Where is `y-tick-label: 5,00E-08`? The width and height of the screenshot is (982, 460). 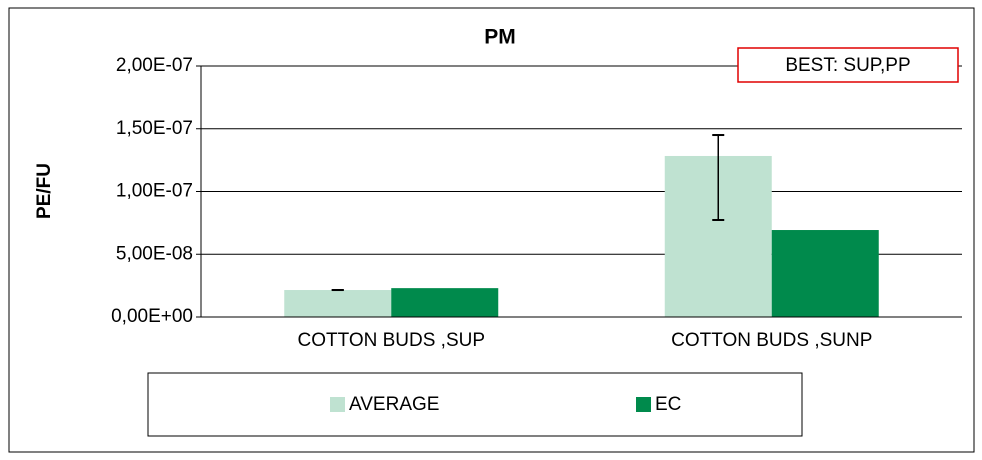
y-tick-label: 5,00E-08 is located at coordinates (154, 253).